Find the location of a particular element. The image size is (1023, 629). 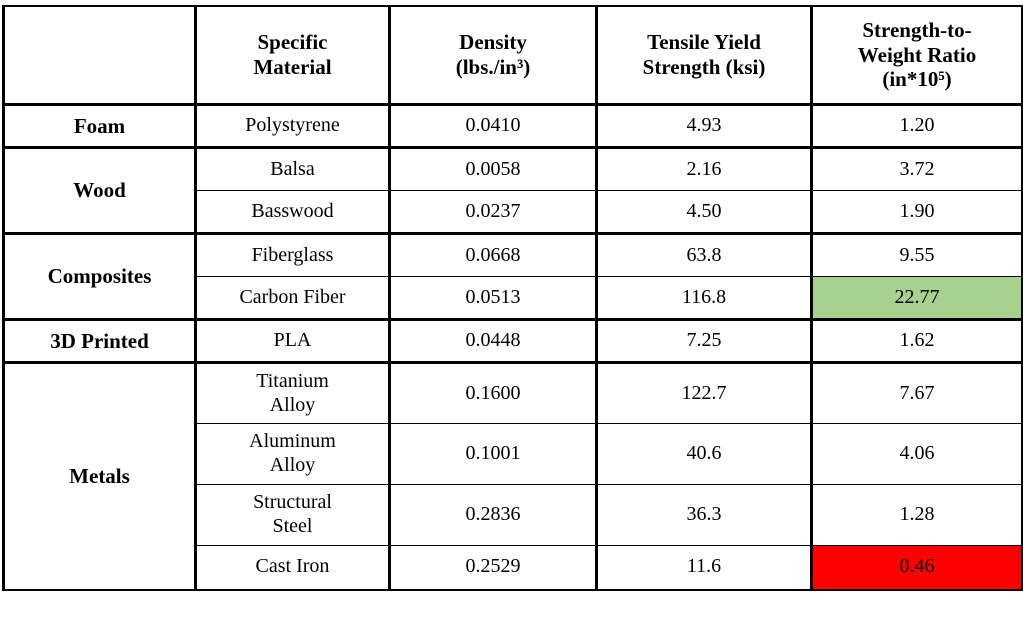

tensile-cell-polystyrene: 4.93 is located at coordinates (704, 125).